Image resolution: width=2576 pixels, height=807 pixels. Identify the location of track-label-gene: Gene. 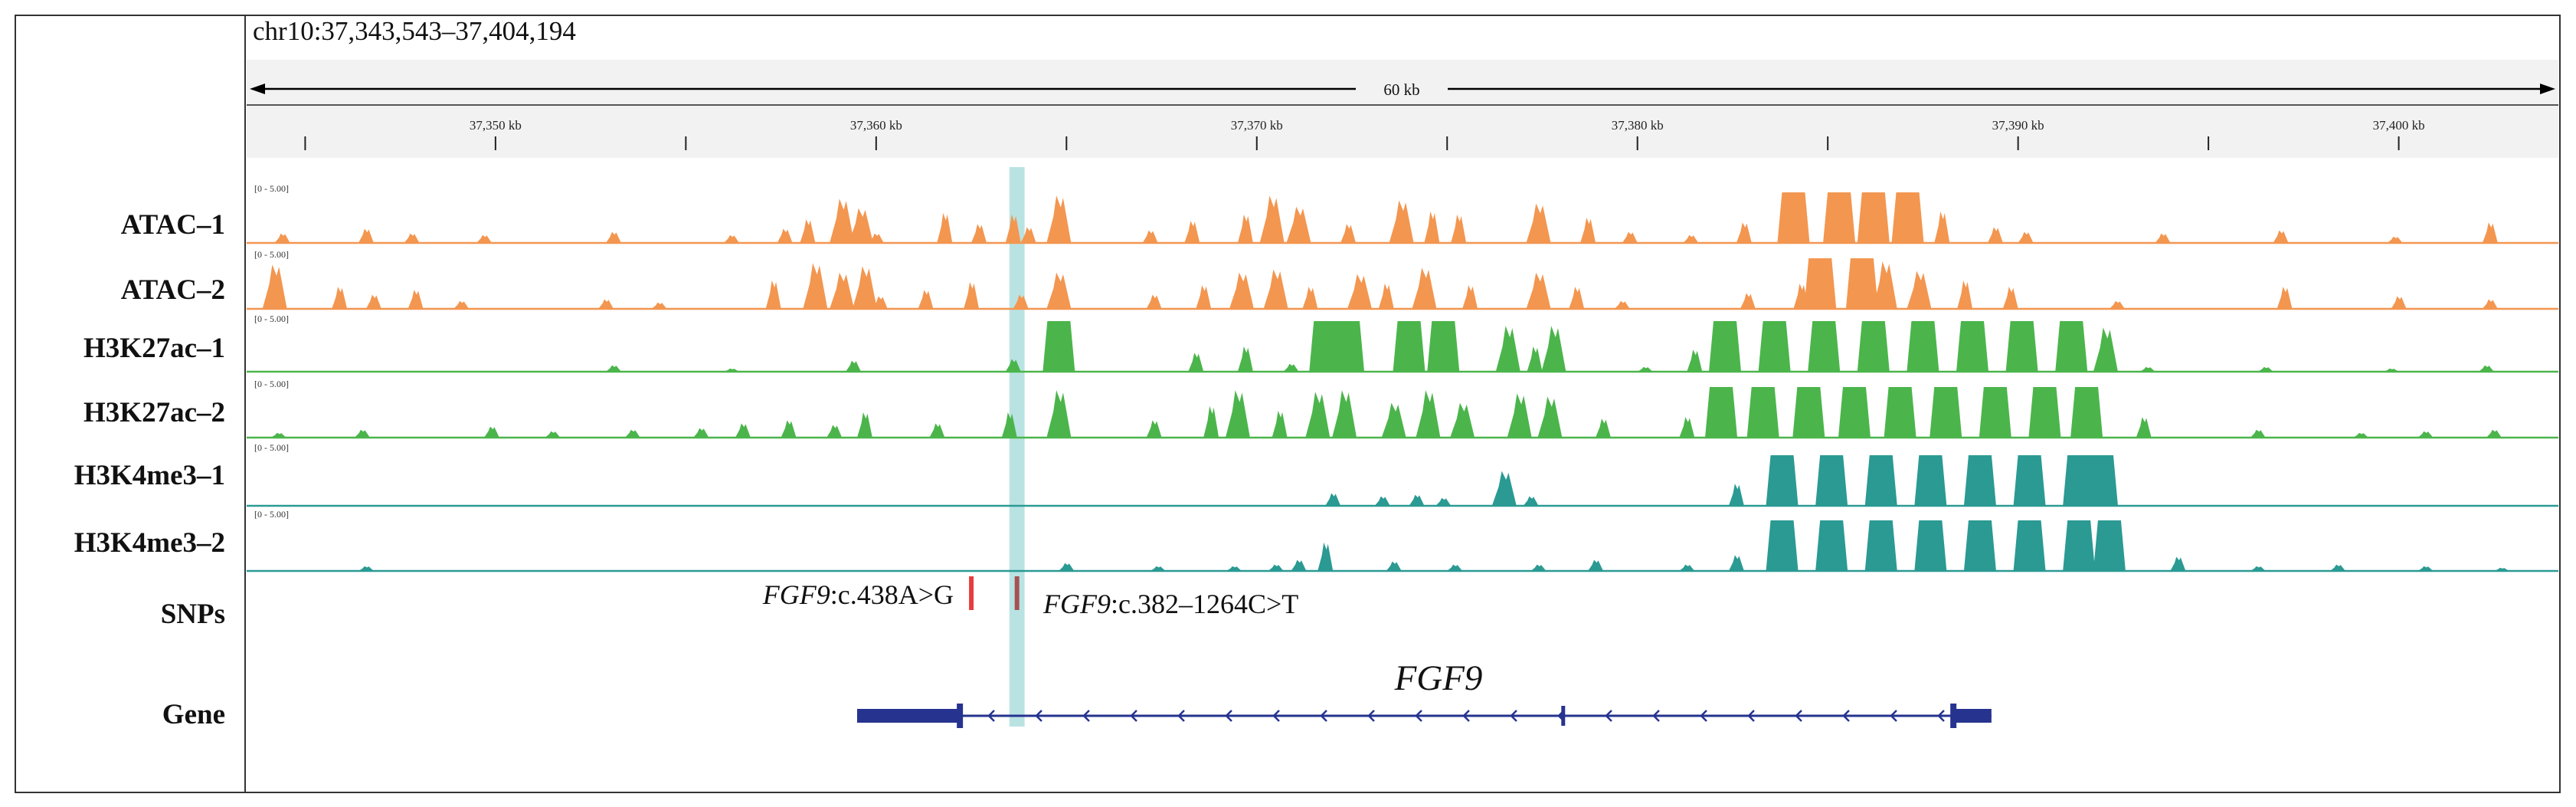
(193, 715).